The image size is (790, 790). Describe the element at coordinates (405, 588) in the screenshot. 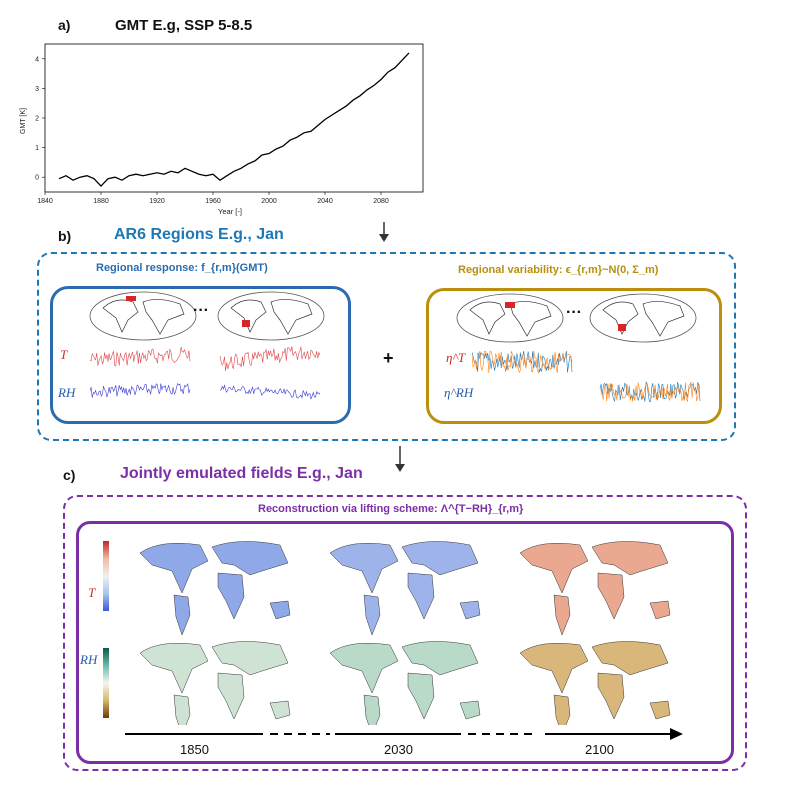

I see `temperature-map-2030` at that location.